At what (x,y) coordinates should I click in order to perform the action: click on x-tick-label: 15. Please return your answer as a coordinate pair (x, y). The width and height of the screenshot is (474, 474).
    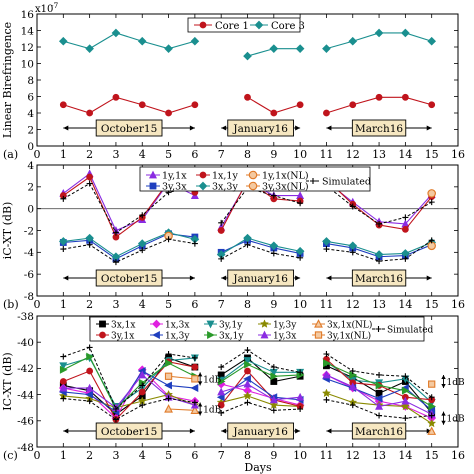
    Looking at the image, I should click on (432, 455).